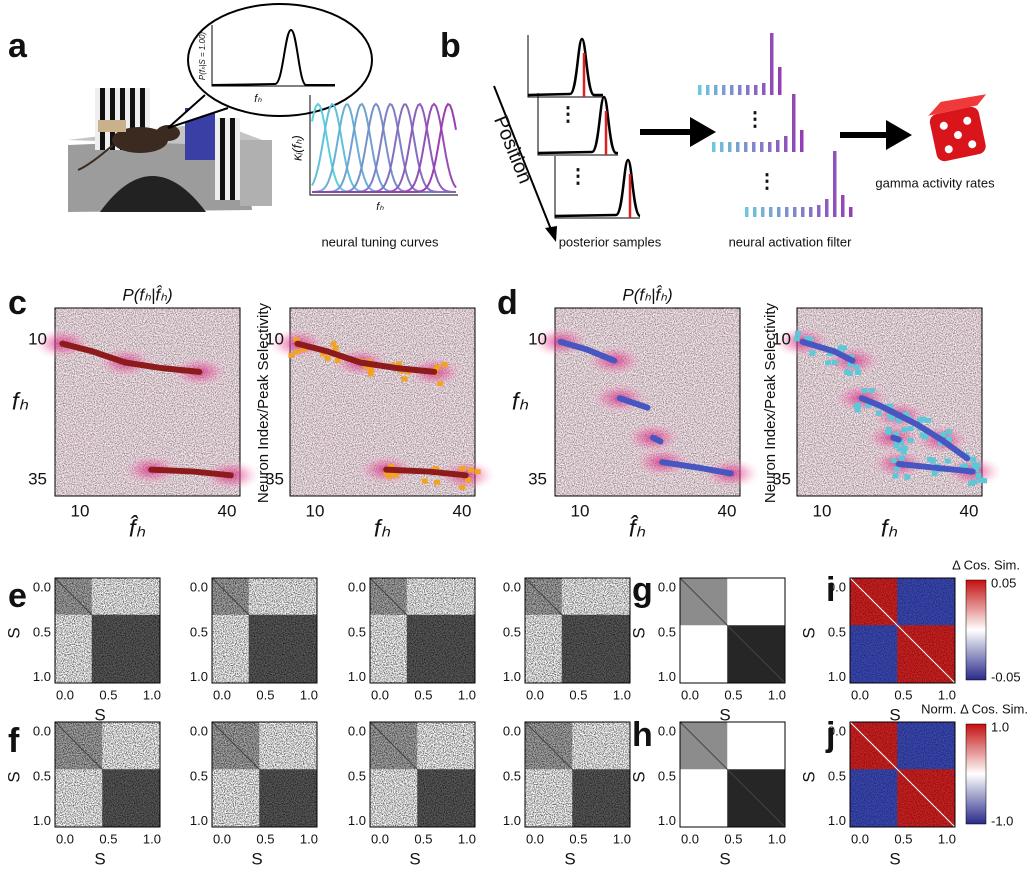 This screenshot has height=894, width=1035. What do you see at coordinates (18, 46) in the screenshot?
I see `panel-label: a` at bounding box center [18, 46].